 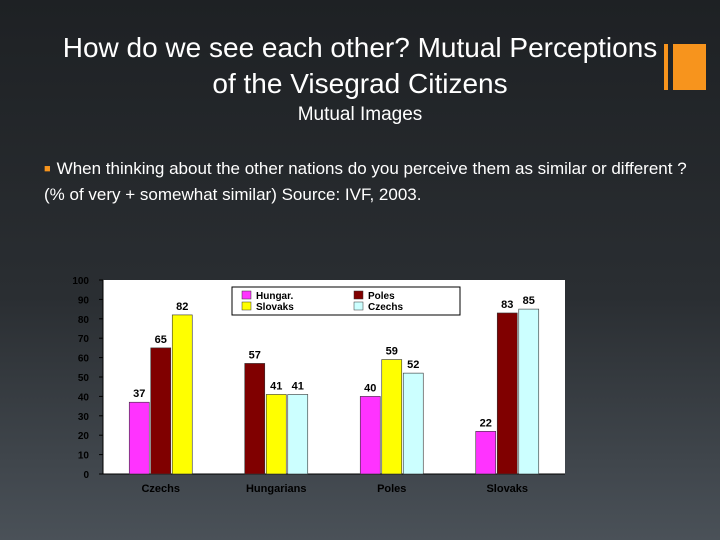 What do you see at coordinates (84, 300) in the screenshot?
I see `y-tick-label: 90` at bounding box center [84, 300].